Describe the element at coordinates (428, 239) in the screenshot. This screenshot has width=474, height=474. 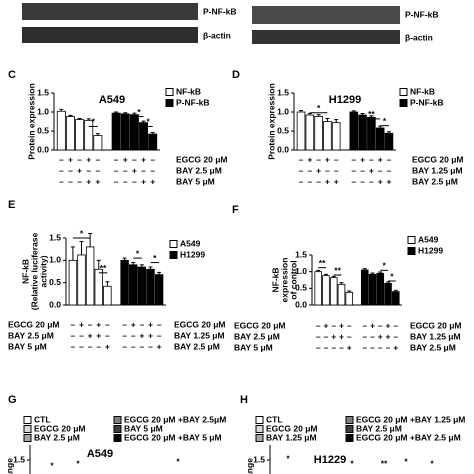
I see `legend-label: A549` at that location.